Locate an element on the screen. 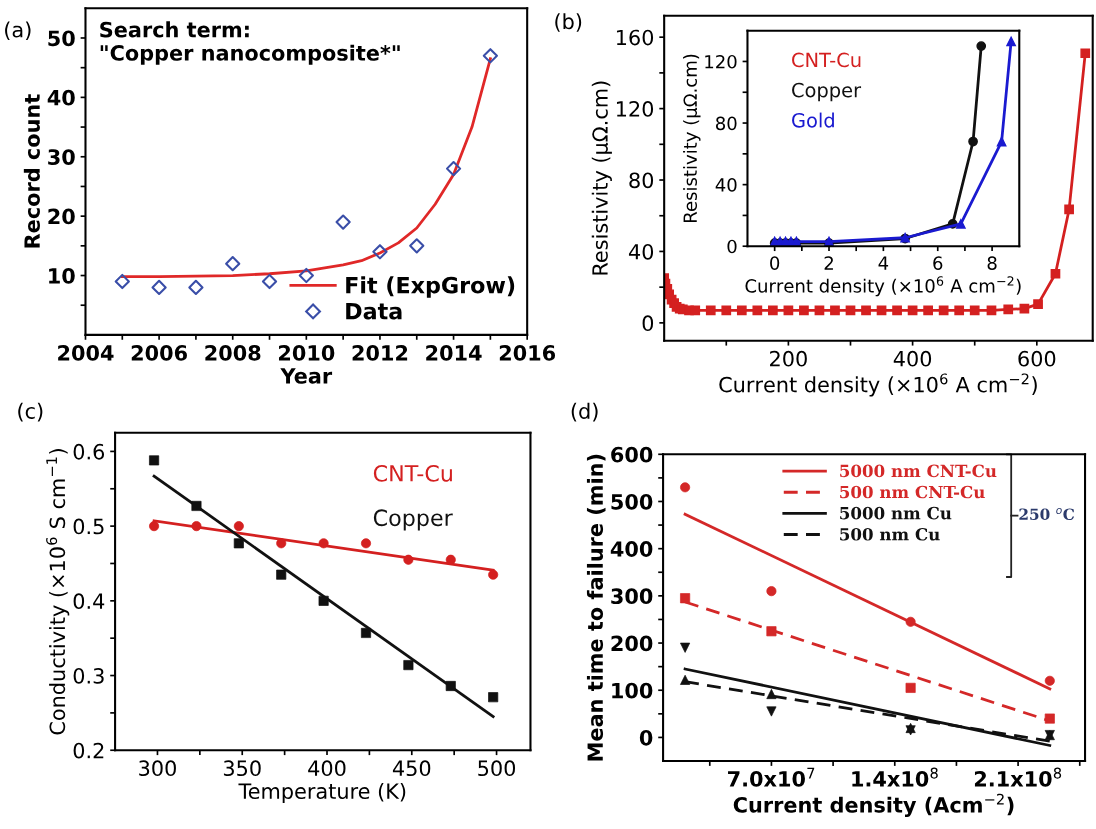 This screenshot has height=829, width=1096. x-axis-title: Current density (Acm$^{−2}$) is located at coordinates (873, 805).